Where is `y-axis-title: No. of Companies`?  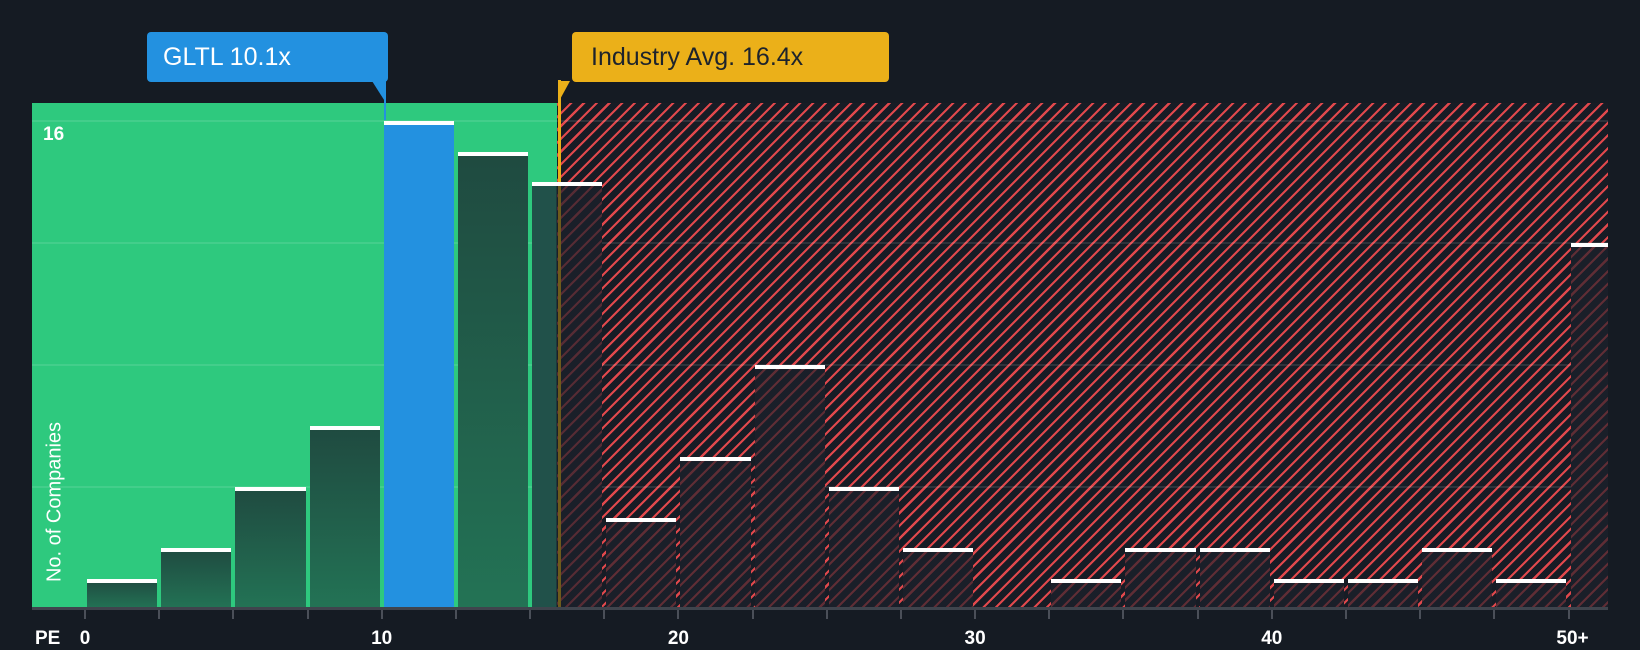
y-axis-title: No. of Companies is located at coordinates (54, 502).